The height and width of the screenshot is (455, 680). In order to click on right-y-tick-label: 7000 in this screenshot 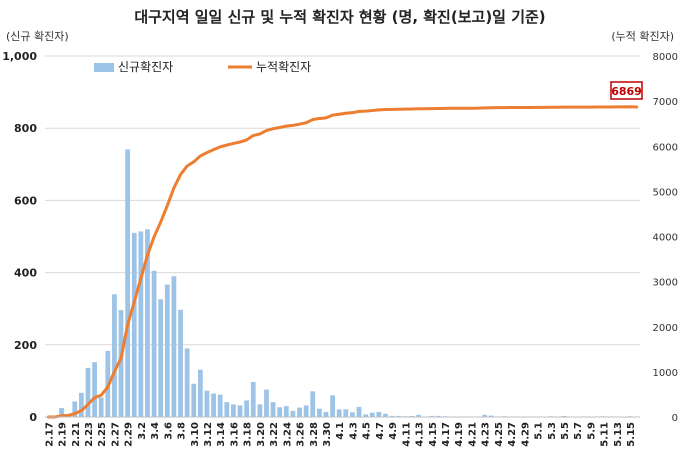, I will do `click(665, 102)`.